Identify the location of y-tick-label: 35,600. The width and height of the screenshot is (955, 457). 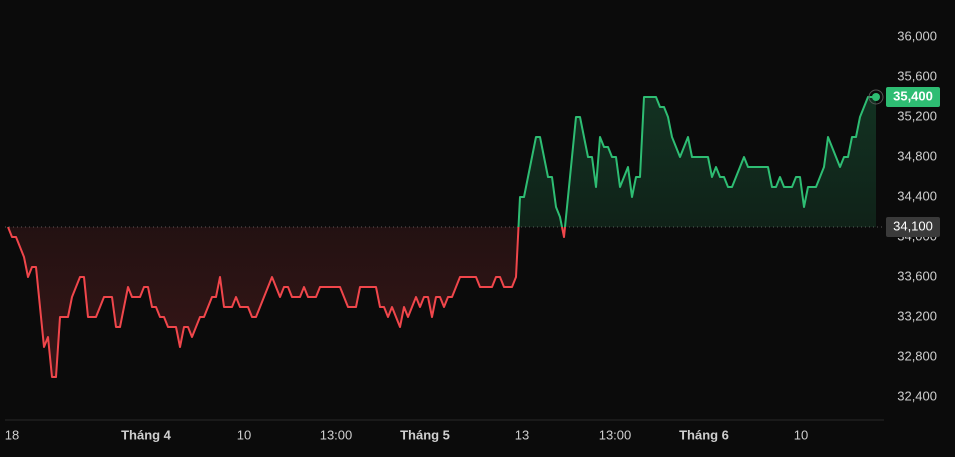
(917, 75).